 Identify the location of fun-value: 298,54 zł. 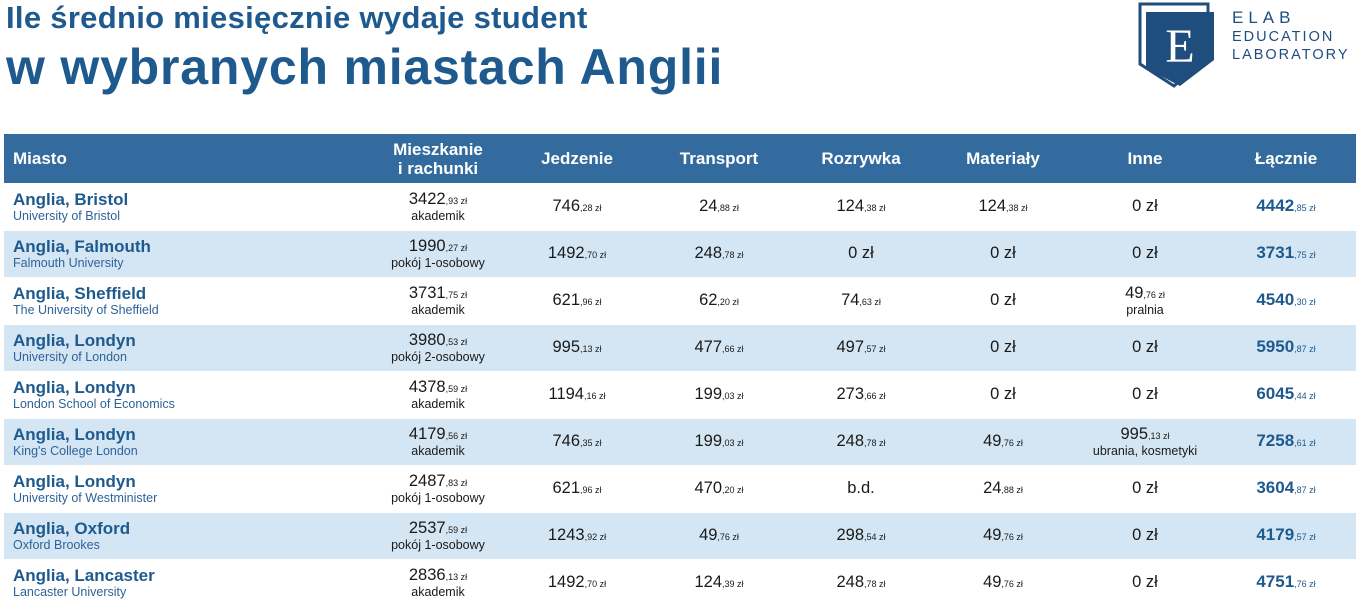
(860, 535).